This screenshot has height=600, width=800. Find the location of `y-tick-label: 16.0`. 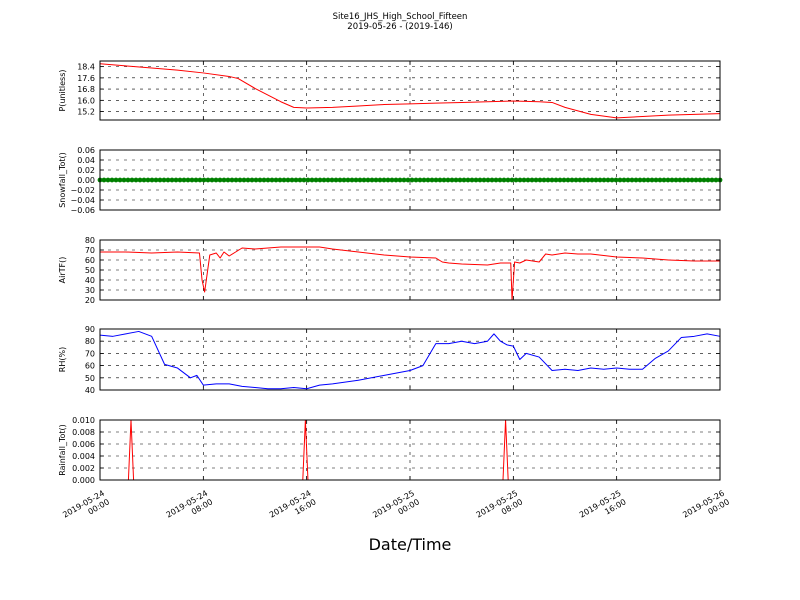

y-tick-label: 16.0 is located at coordinates (86, 100).